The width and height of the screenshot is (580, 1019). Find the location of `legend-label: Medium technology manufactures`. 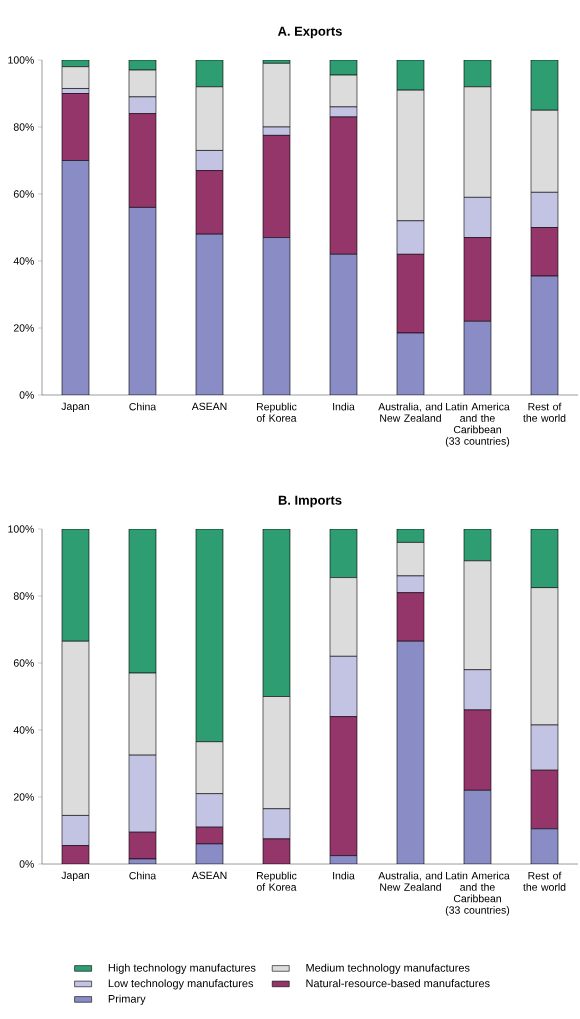

legend-label: Medium technology manufactures is located at coordinates (388, 968).